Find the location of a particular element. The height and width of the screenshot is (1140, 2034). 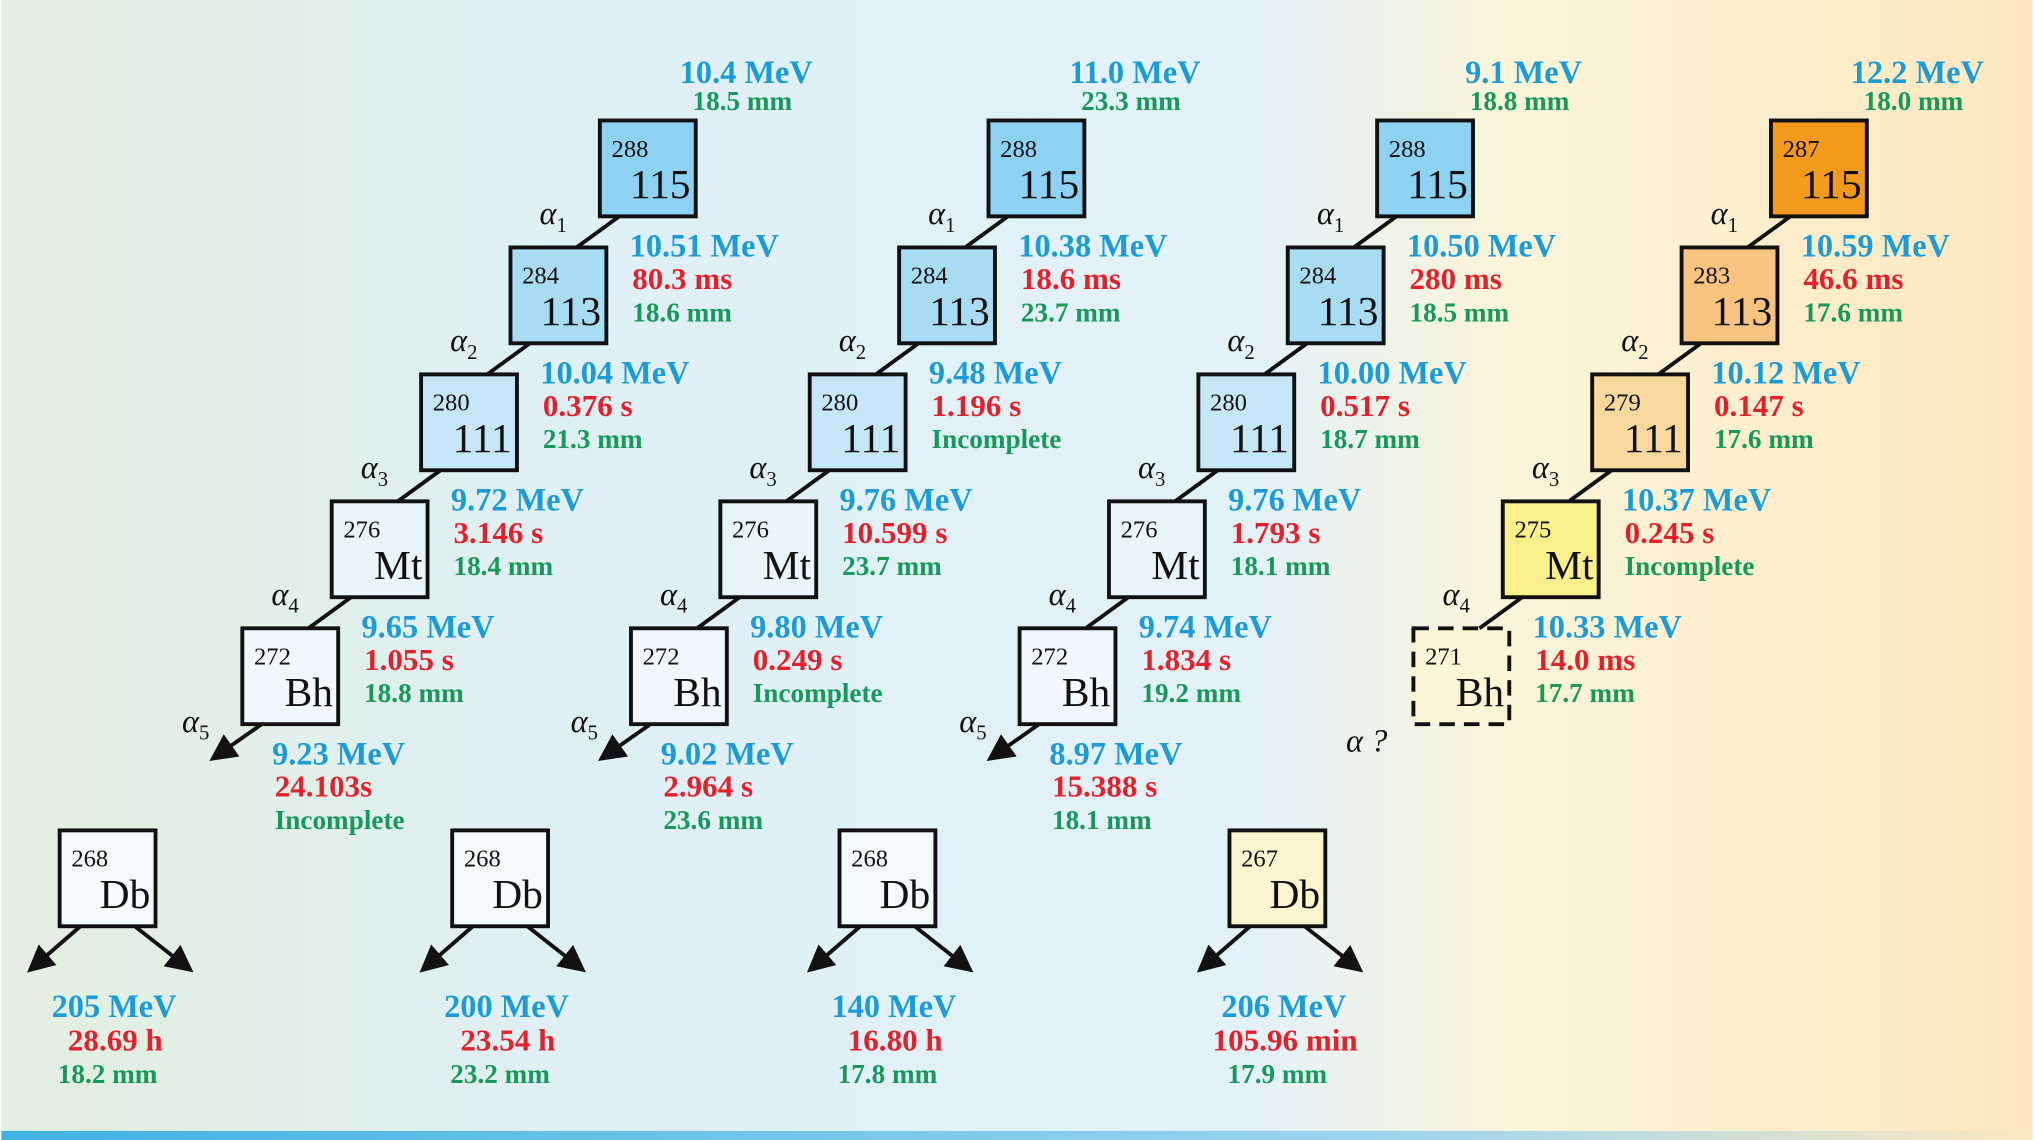

decay-range: 23.6 mm is located at coordinates (713, 820).